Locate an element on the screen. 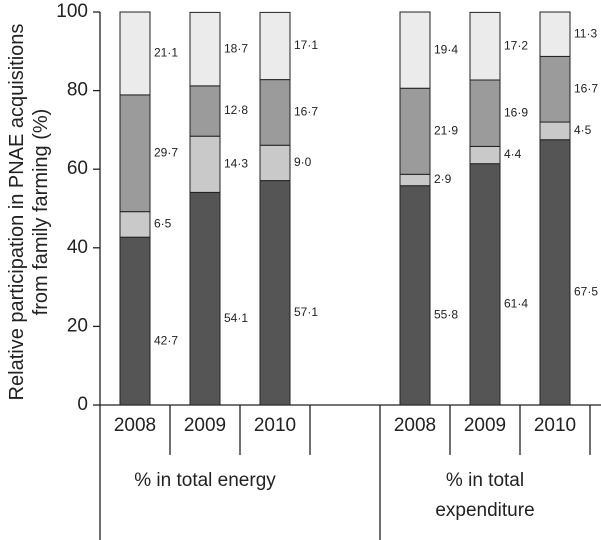  value-label: 2·9 is located at coordinates (443, 179).